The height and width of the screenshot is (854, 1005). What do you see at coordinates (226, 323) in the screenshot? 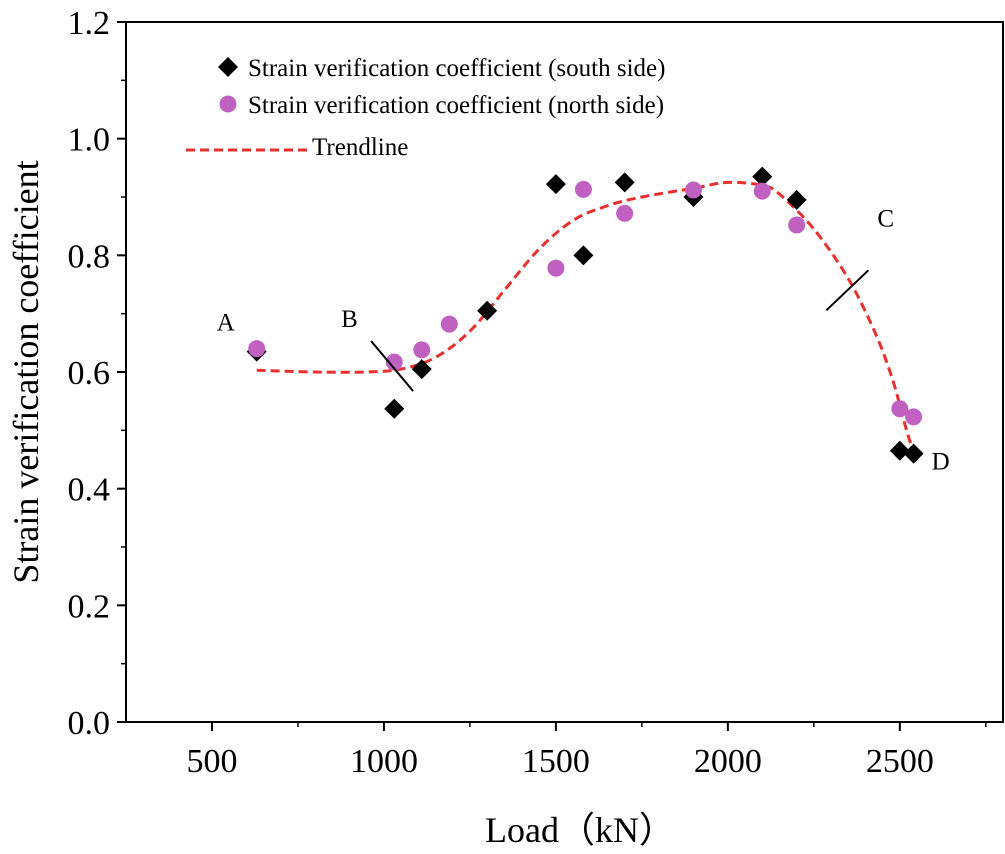
I see `annotation-label-a: A` at bounding box center [226, 323].